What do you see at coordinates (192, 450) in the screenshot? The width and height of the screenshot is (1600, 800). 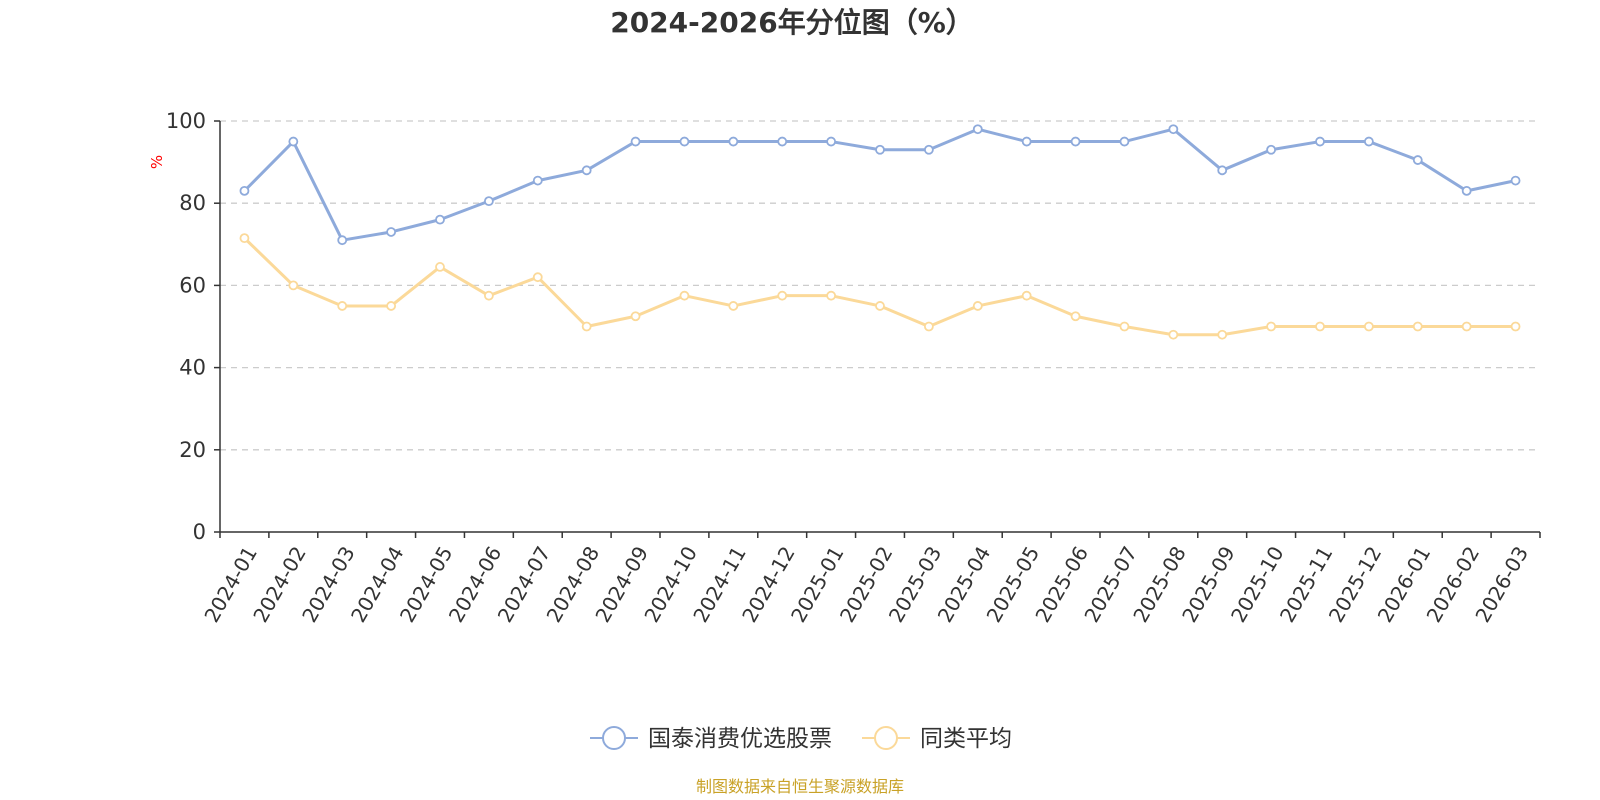 I see `y-tick-label: 20` at bounding box center [192, 450].